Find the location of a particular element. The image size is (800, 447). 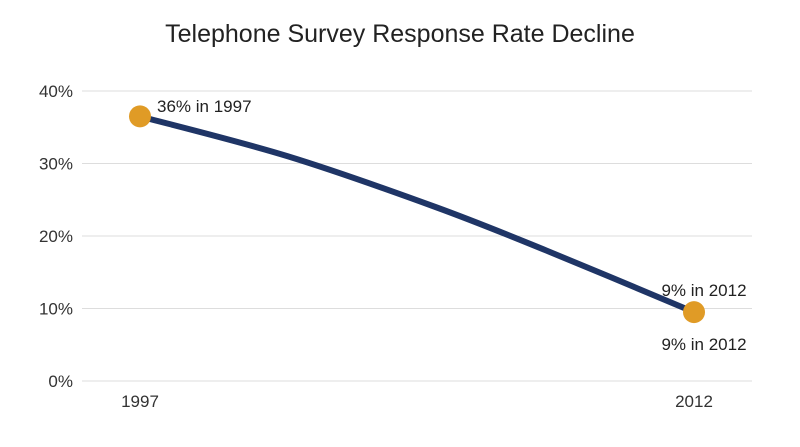

y-axis-ticks: 0% 10% 20% 30% 40% is located at coordinates (56, 236).